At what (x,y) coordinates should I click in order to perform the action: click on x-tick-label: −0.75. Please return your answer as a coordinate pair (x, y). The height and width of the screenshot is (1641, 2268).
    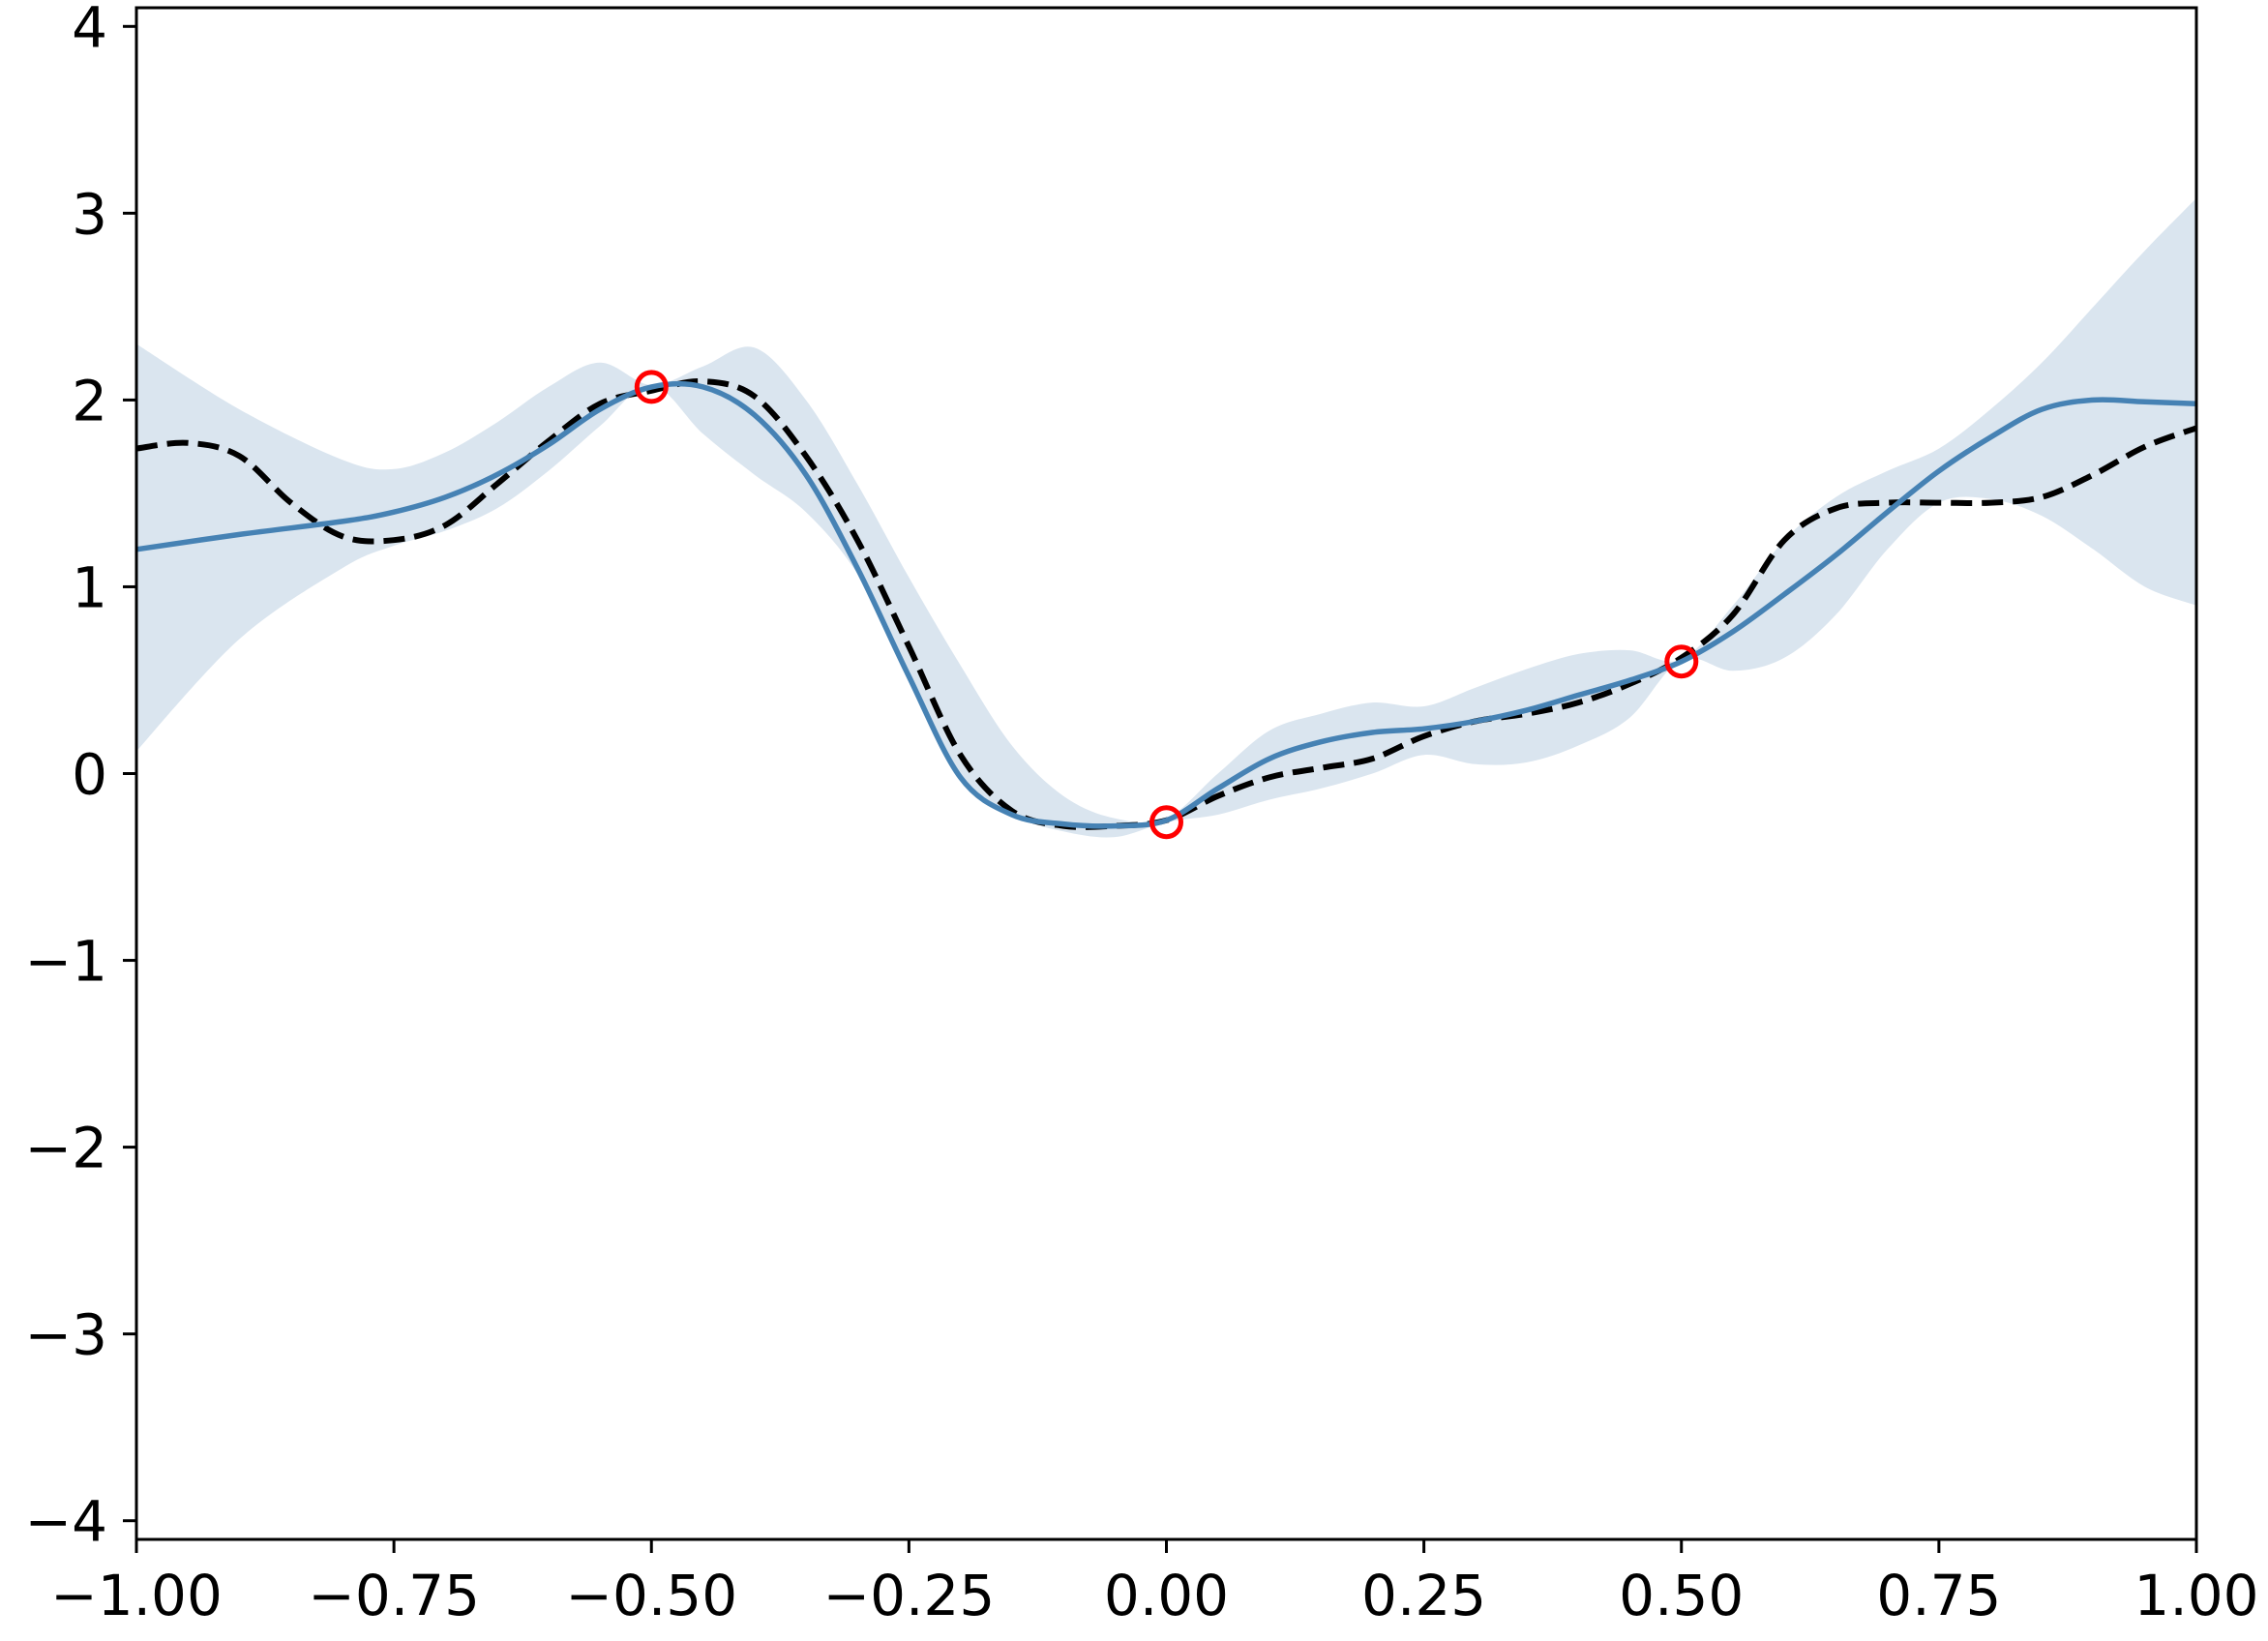
    Looking at the image, I should click on (394, 1595).